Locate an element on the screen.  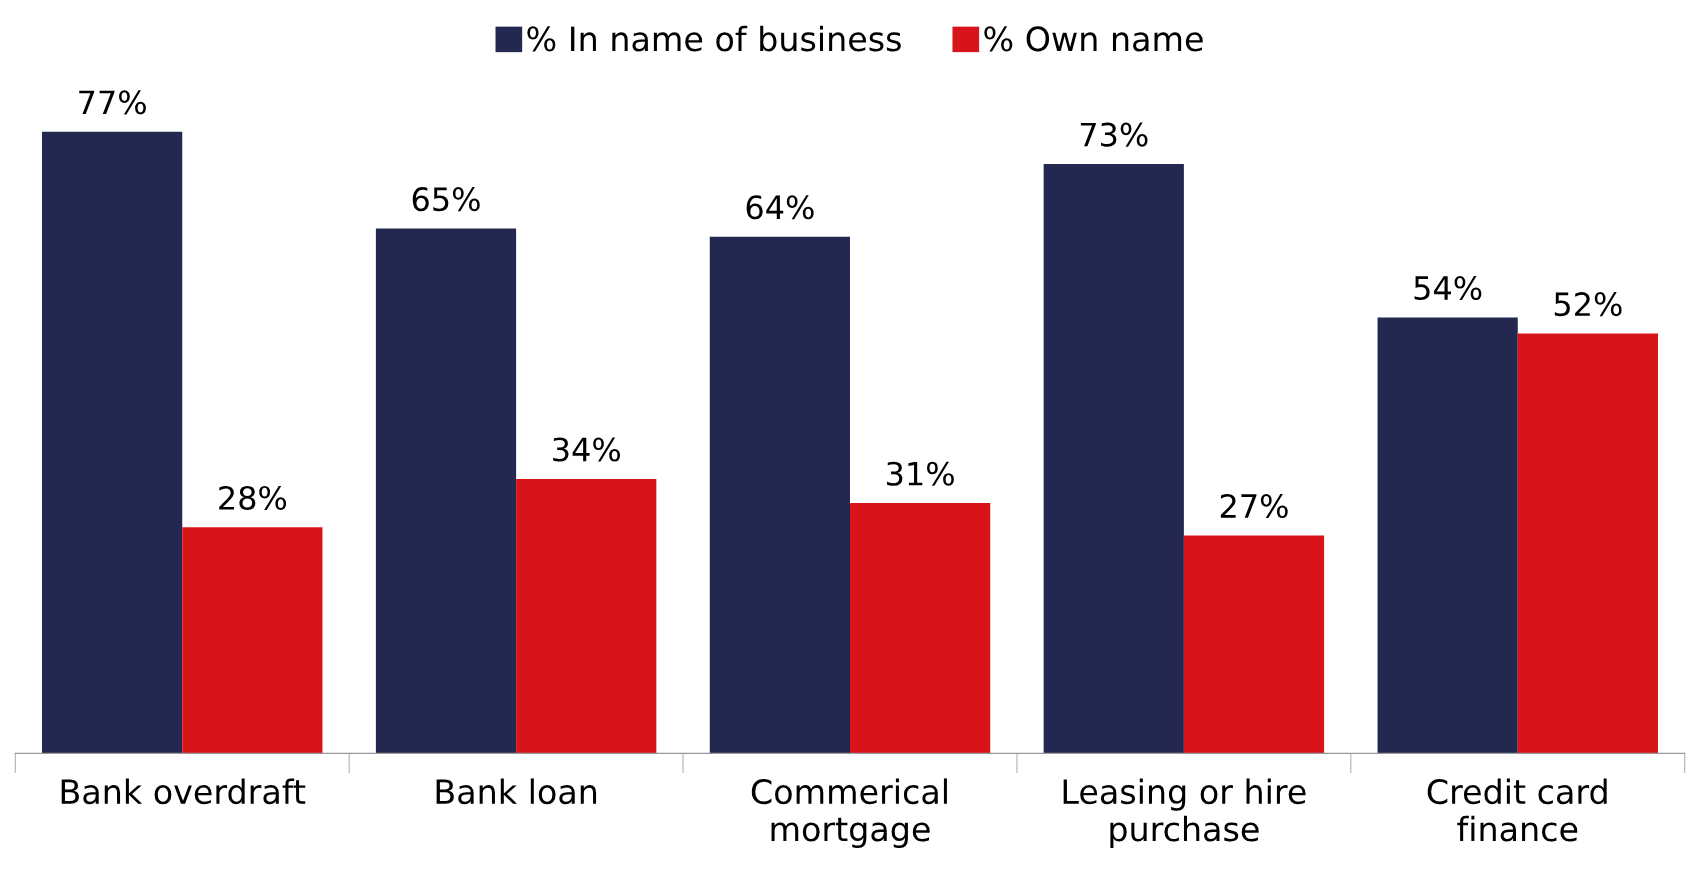
data-label: 65% is located at coordinates (446, 199).